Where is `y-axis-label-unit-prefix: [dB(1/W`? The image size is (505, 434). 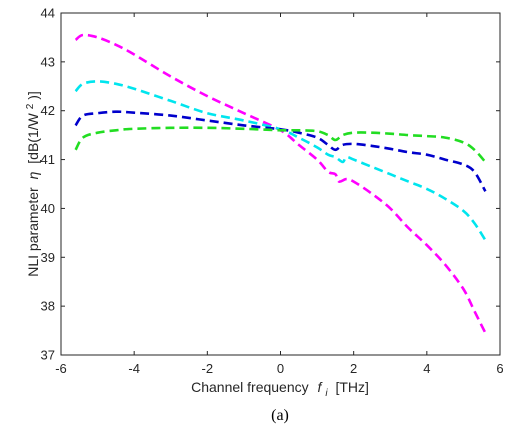 y-axis-label-unit-prefix: [dB(1/W is located at coordinates (33, 137).